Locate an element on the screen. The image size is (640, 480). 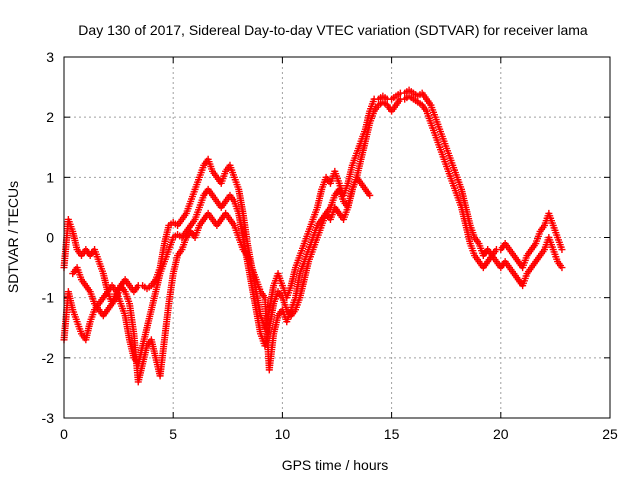
y-axis-label: SDTVAR / TECUs is located at coordinates (13, 237).